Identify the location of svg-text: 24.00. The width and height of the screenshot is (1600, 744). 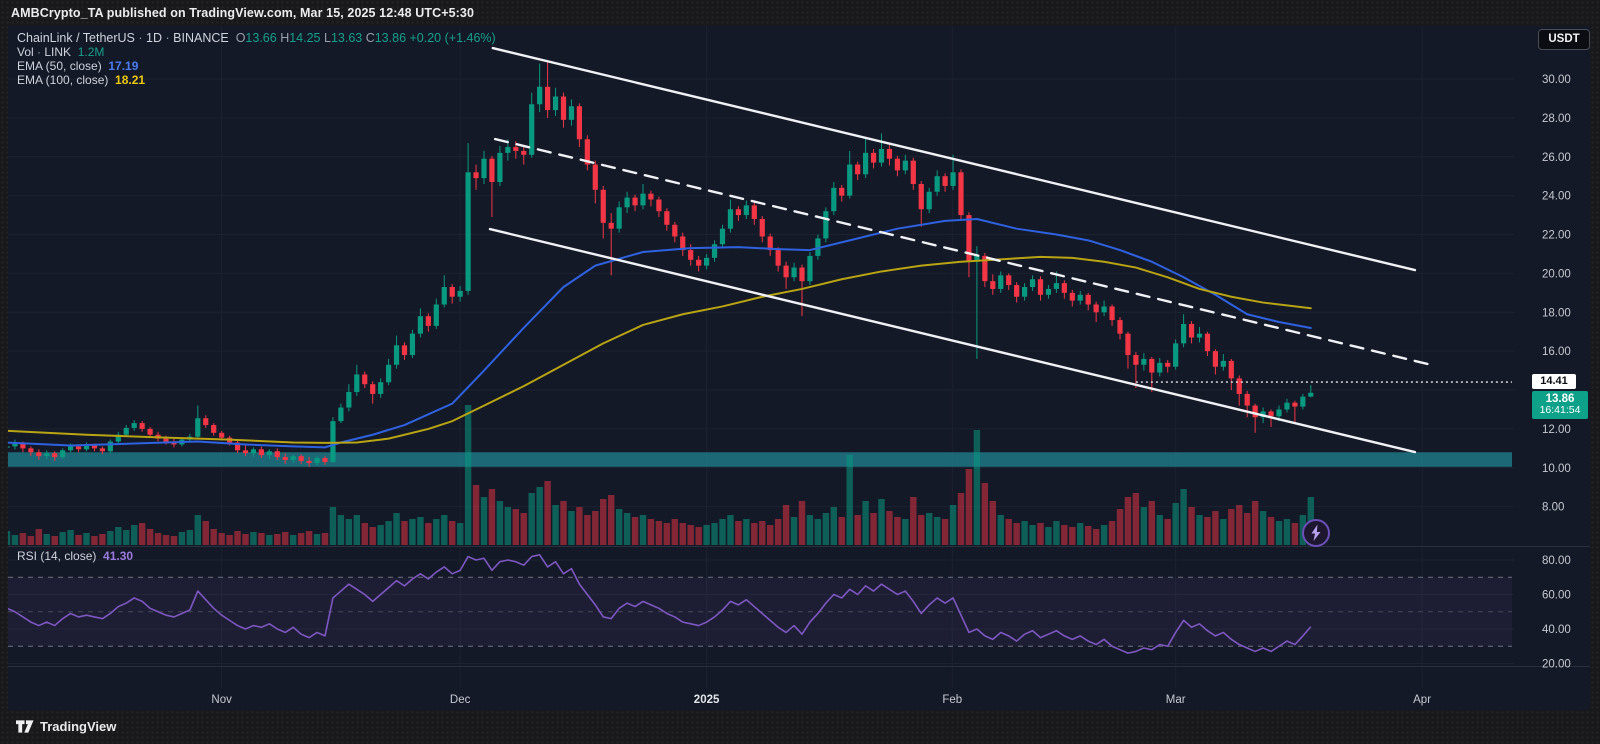
(1556, 197).